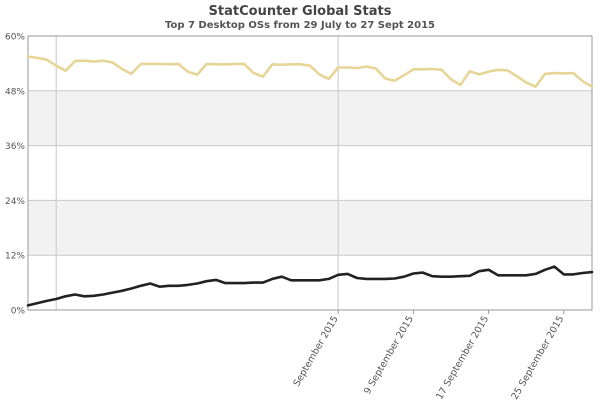 This screenshot has width=600, height=414. I want to click on x-tick-label: 25 September 2015, so click(537, 358).